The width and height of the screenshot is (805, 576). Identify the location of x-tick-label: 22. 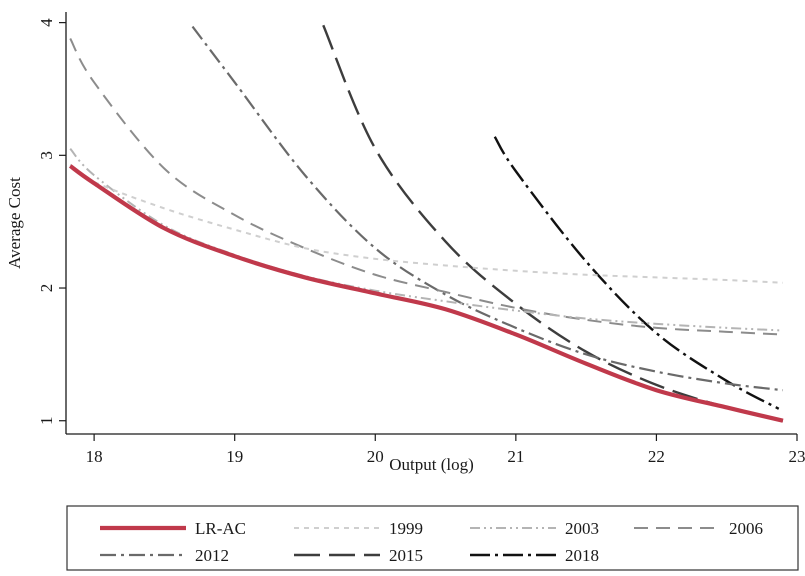
(656, 456).